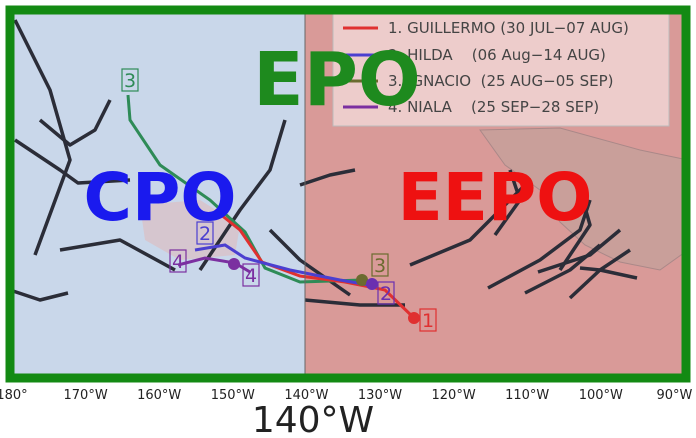 The width and height of the screenshot is (696, 438). I want to click on legend-label: 3. IGNACIO (25 AUG−05 SEP), so click(500, 81).